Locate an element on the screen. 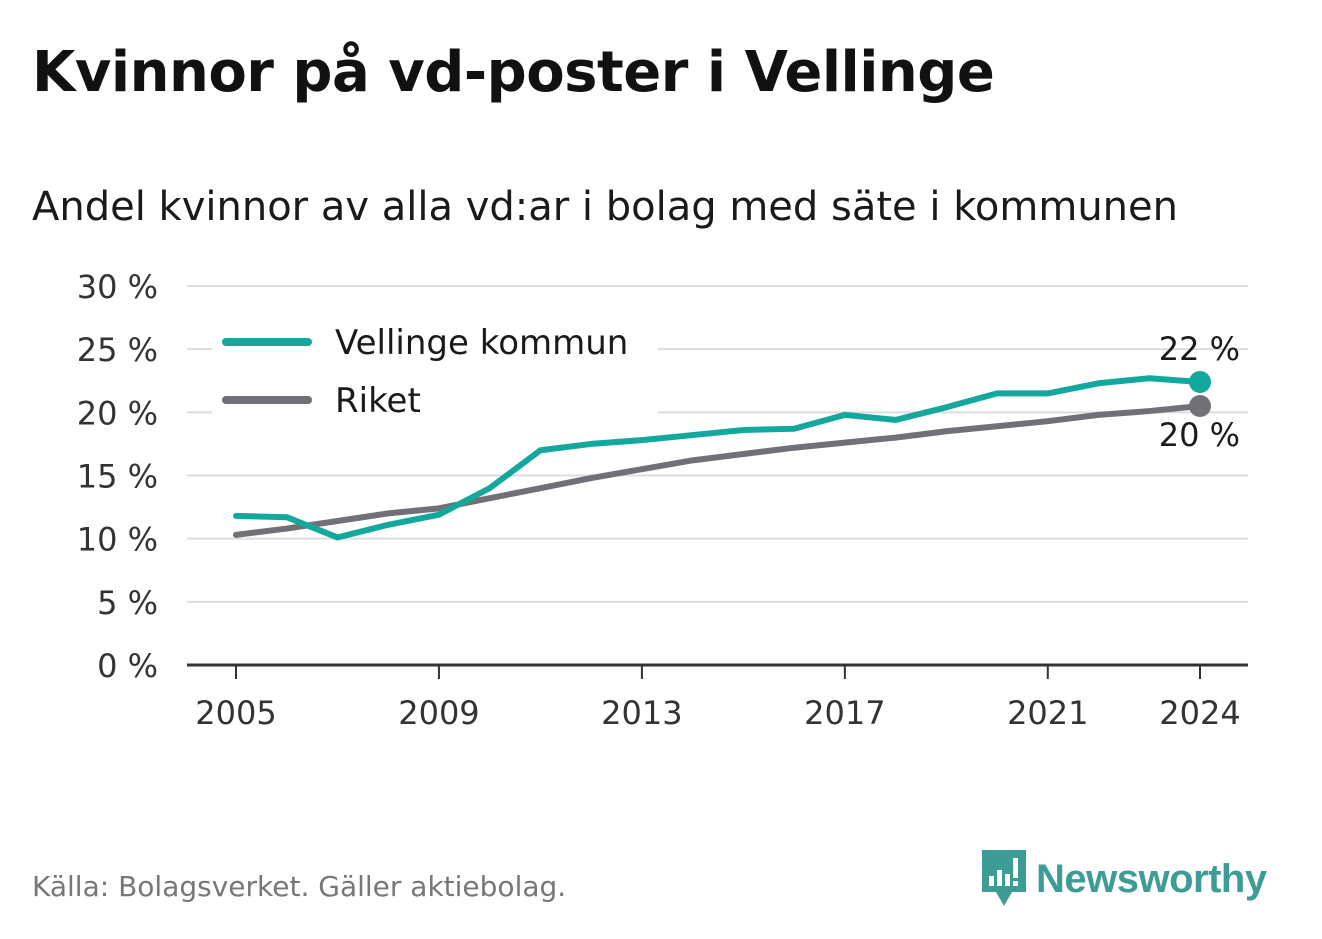  end-labels: 22 % 20 % is located at coordinates (1199, 392).